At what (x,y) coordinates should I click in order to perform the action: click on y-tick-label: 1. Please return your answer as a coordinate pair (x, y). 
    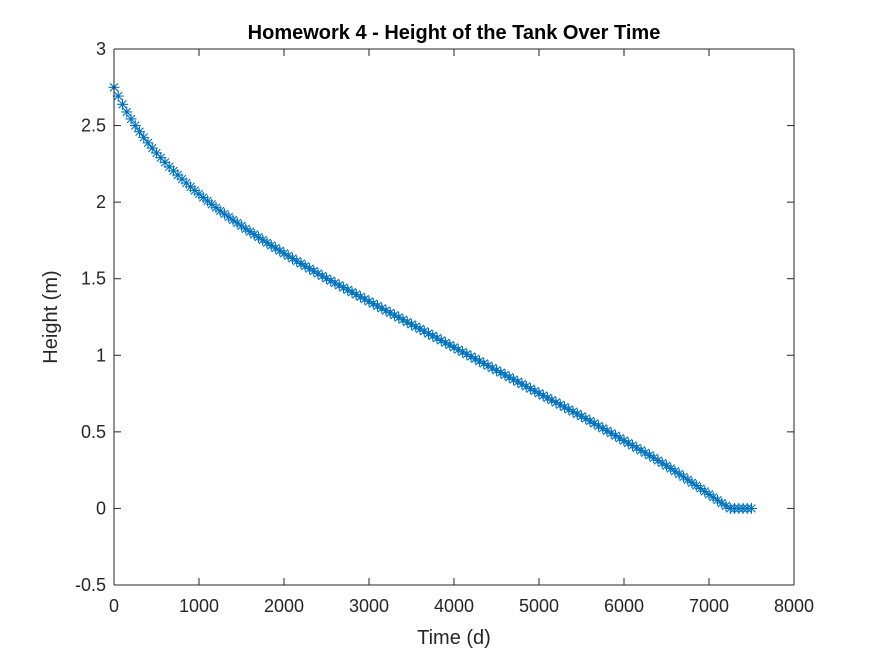
    Looking at the image, I should click on (101, 355).